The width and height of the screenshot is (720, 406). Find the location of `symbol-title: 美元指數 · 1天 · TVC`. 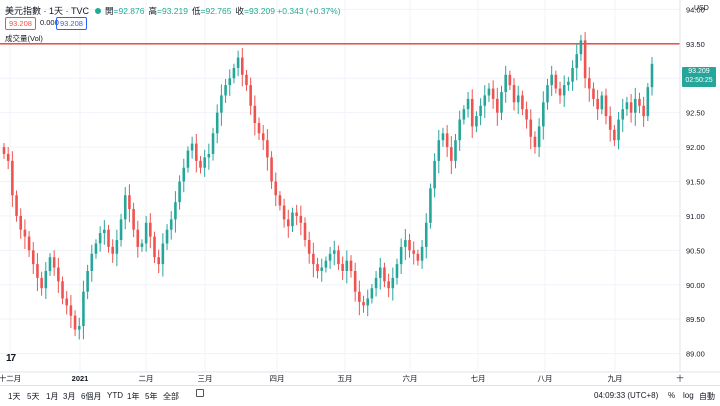

symbol-title: 美元指數 · 1天 · TVC is located at coordinates (47, 11).